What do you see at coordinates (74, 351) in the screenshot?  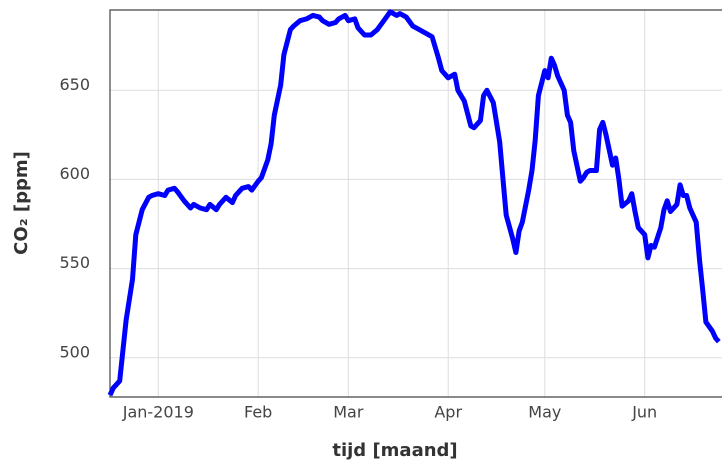 I see `y-tick-label: 500` at bounding box center [74, 351].